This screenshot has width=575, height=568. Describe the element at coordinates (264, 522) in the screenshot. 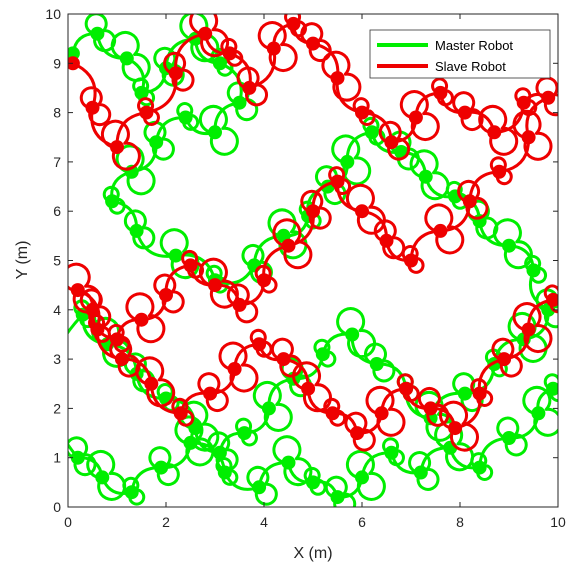

I see `x-tick-label: 4` at that location.